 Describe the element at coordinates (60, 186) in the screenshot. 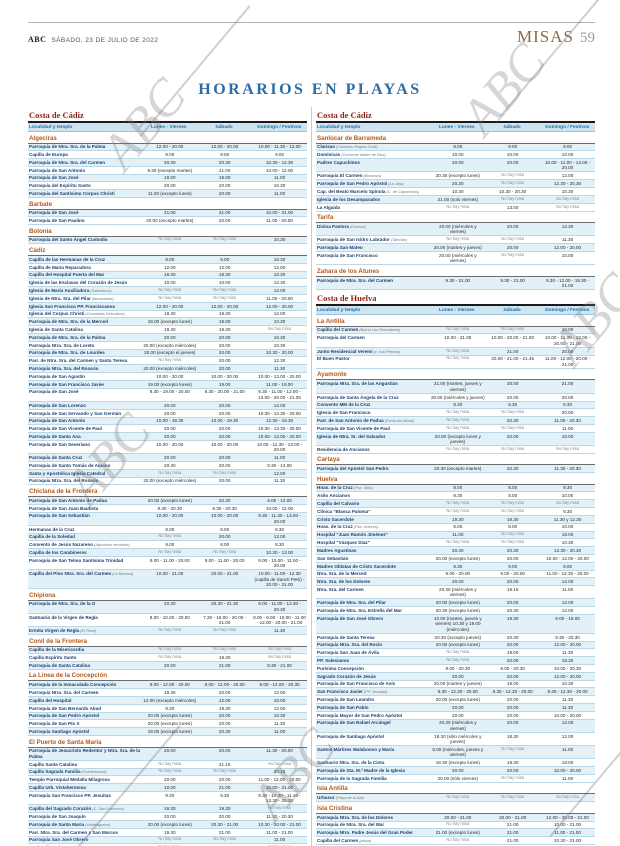

I see `church-name: Parroquia del Espíritu Santo` at that location.